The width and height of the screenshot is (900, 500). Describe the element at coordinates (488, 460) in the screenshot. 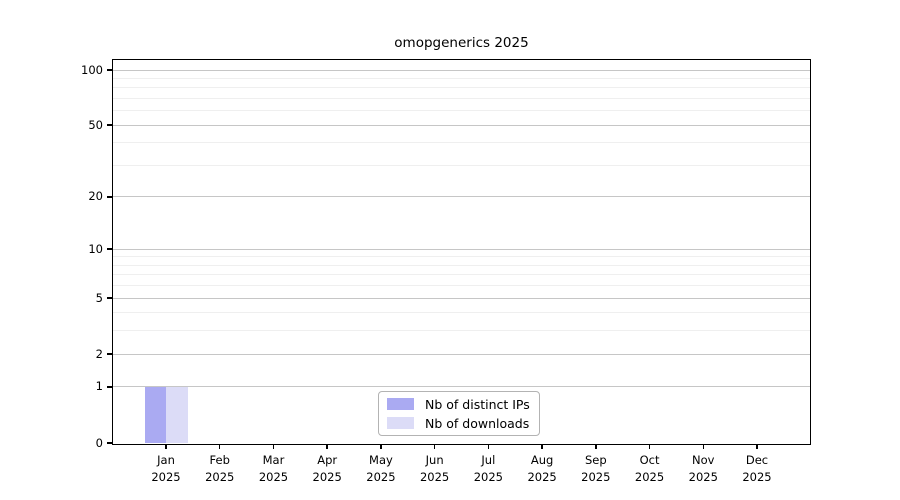

I see `x-tick-month: Jul` at that location.